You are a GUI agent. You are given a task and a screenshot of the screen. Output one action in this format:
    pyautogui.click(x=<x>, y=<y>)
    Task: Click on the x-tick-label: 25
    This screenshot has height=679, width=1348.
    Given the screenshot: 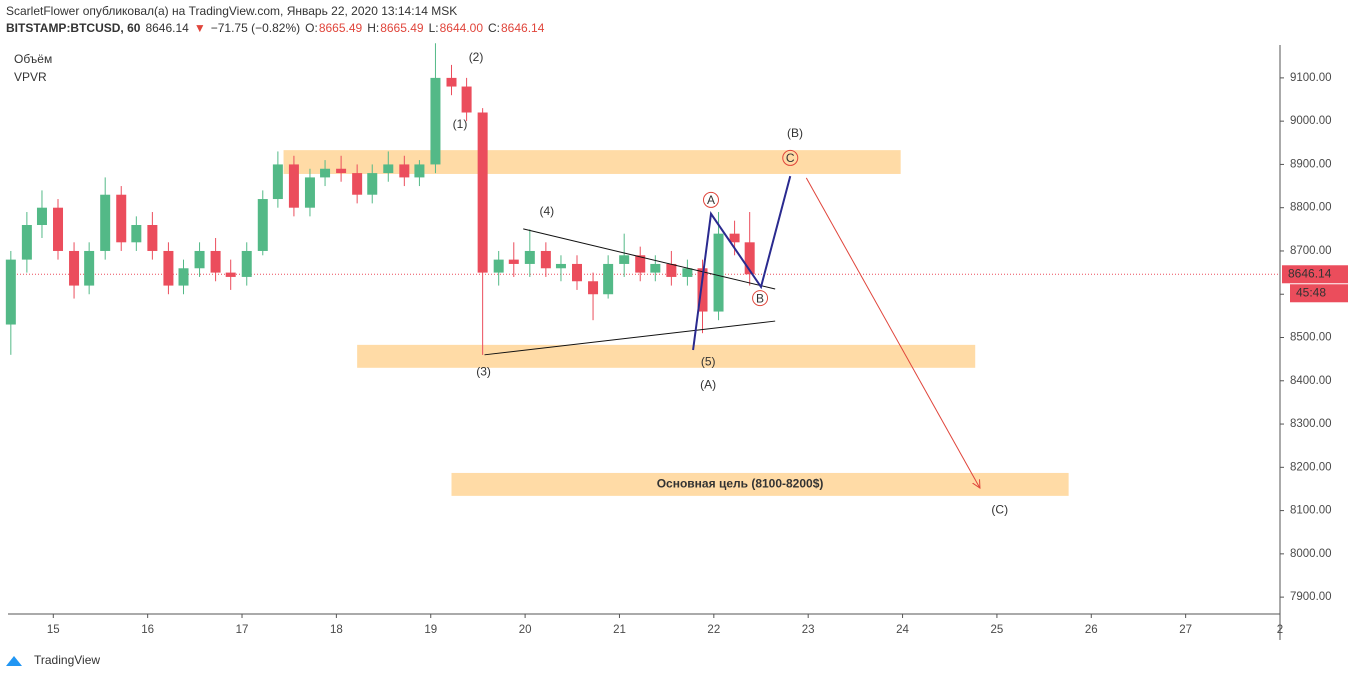 What is the action you would take?
    pyautogui.click(x=997, y=630)
    